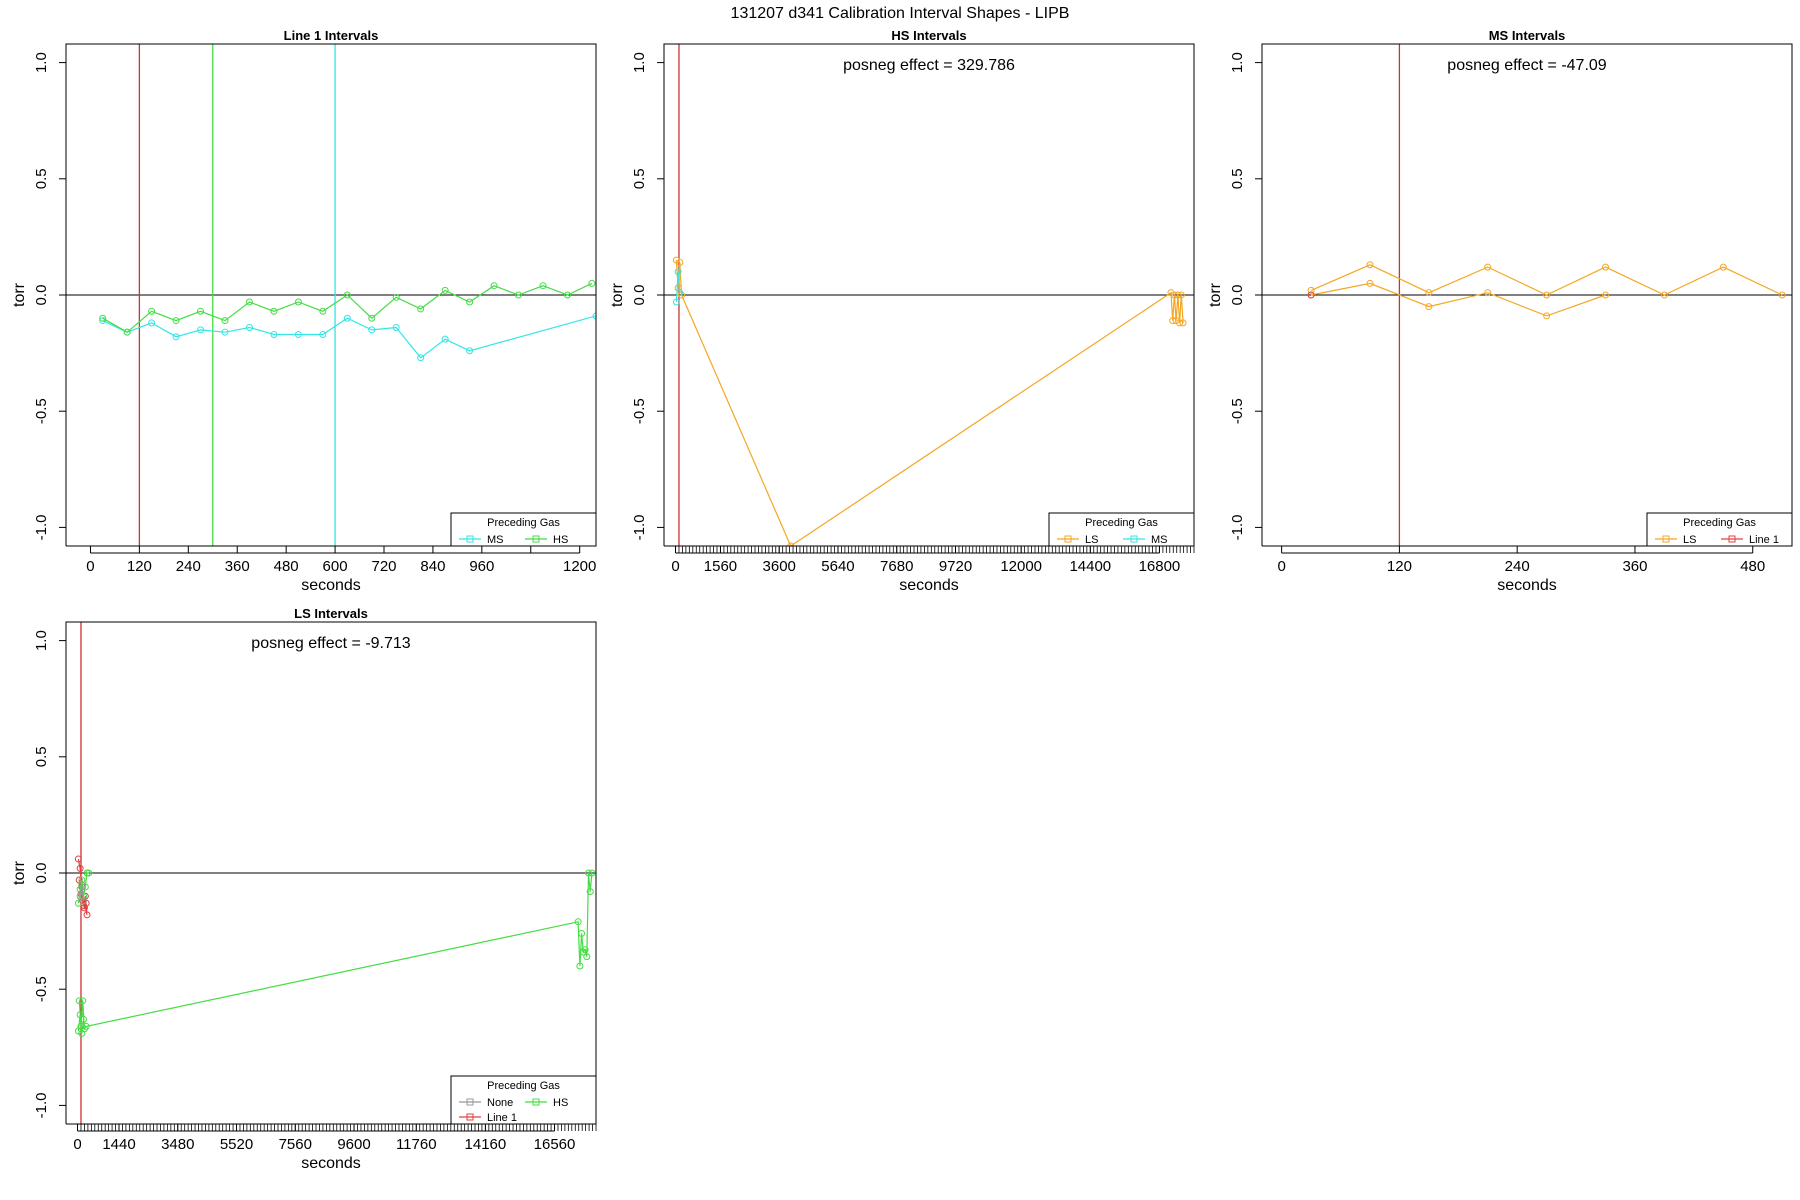 Image resolution: width=1800 pixels, height=1200 pixels. What do you see at coordinates (177, 1144) in the screenshot?
I see `x-tick-label: 3480` at bounding box center [177, 1144].